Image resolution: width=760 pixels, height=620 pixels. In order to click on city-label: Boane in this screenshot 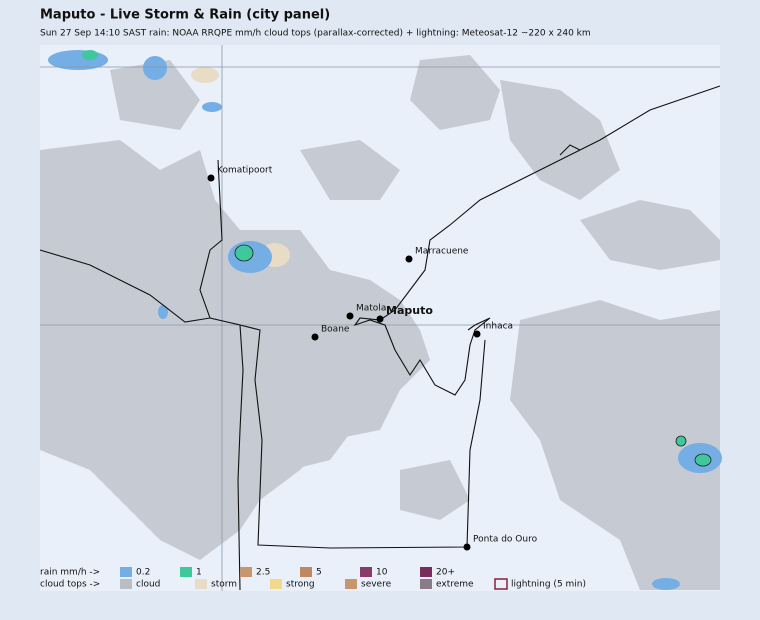, I will do `click(335, 330)`.